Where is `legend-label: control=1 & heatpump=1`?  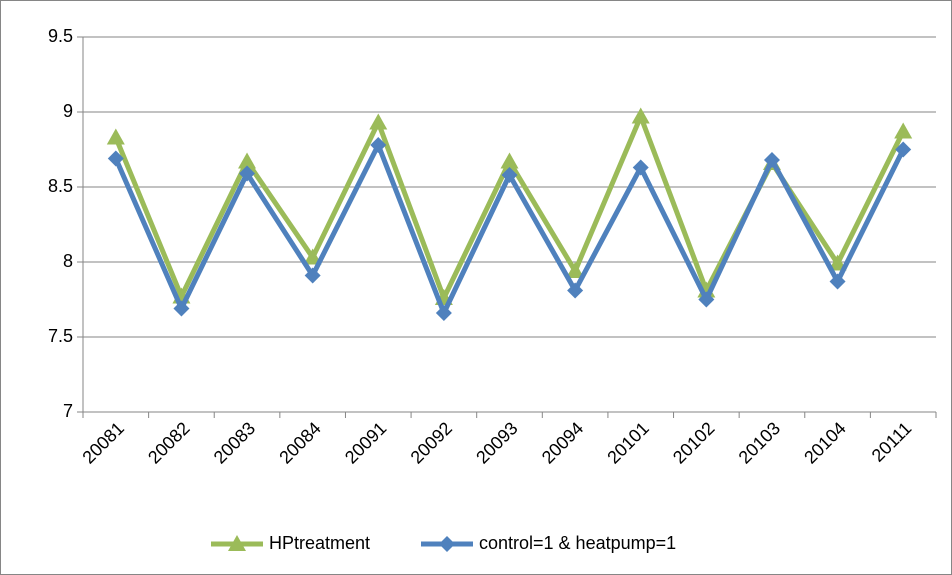
legend-label: control=1 & heatpump=1 is located at coordinates (577, 543).